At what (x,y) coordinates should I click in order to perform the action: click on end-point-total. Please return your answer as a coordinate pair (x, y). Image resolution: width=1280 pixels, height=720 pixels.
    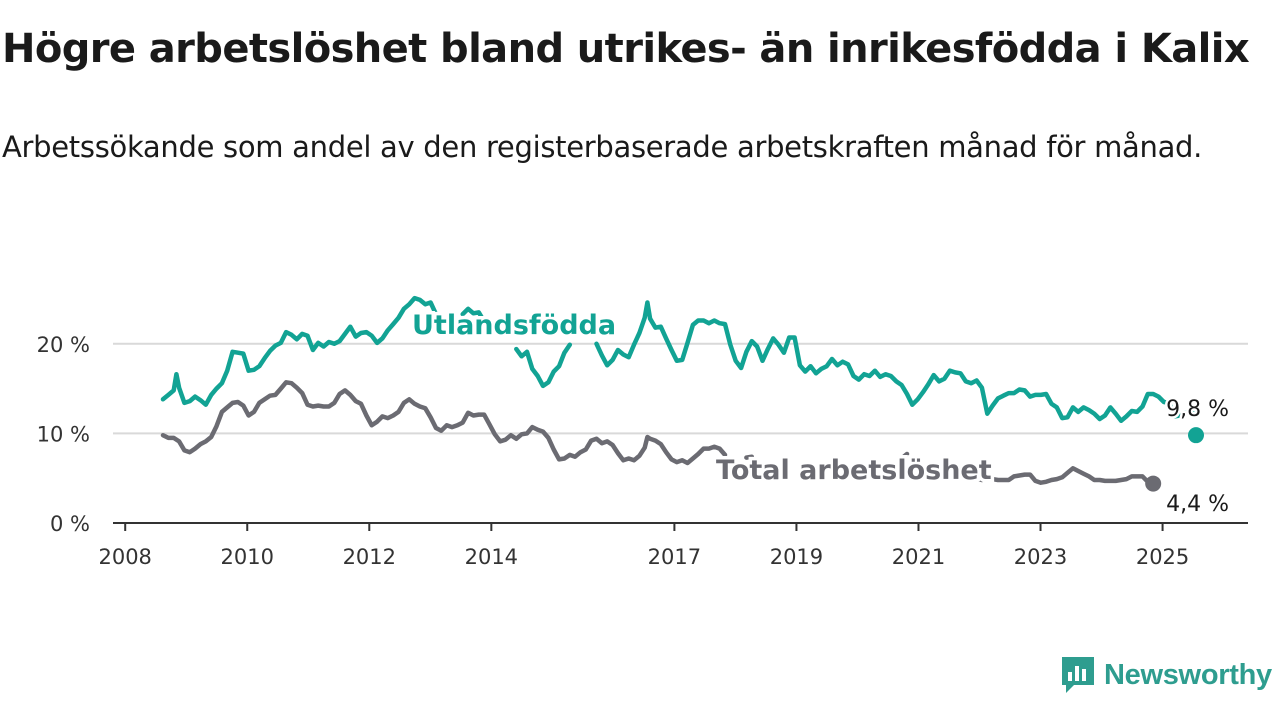
    Looking at the image, I should click on (1153, 483).